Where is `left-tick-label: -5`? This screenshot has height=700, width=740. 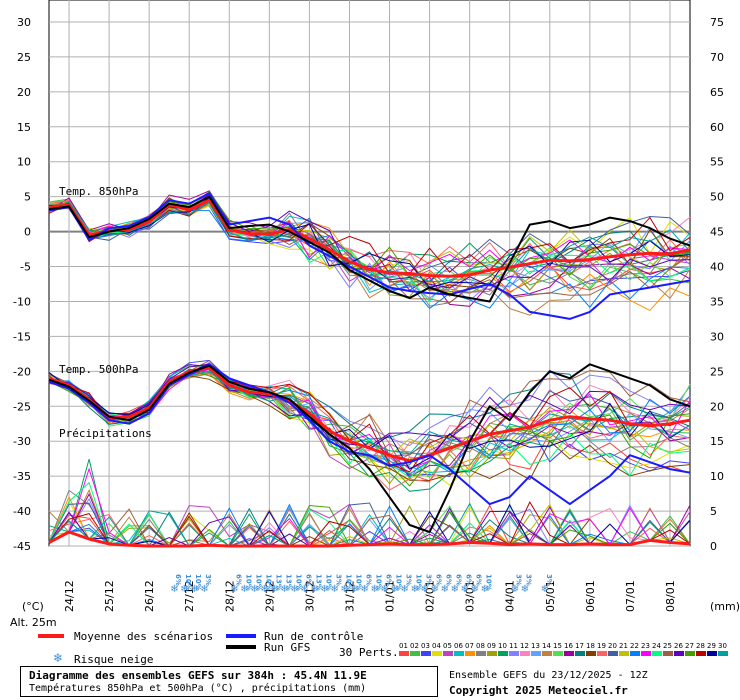 left-tick-label: -5 is located at coordinates (25, 267).